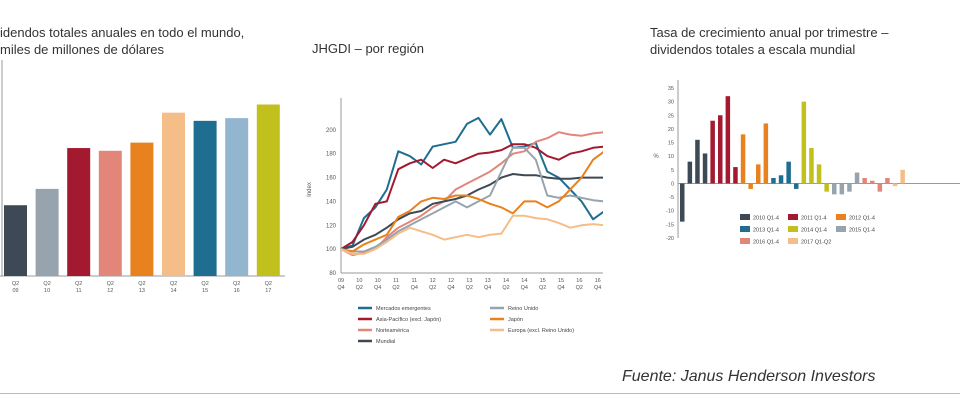 The height and width of the screenshot is (400, 960). What do you see at coordinates (814, 219) in the screenshot?
I see `legend-label: 2011 Q1-4` at bounding box center [814, 219].